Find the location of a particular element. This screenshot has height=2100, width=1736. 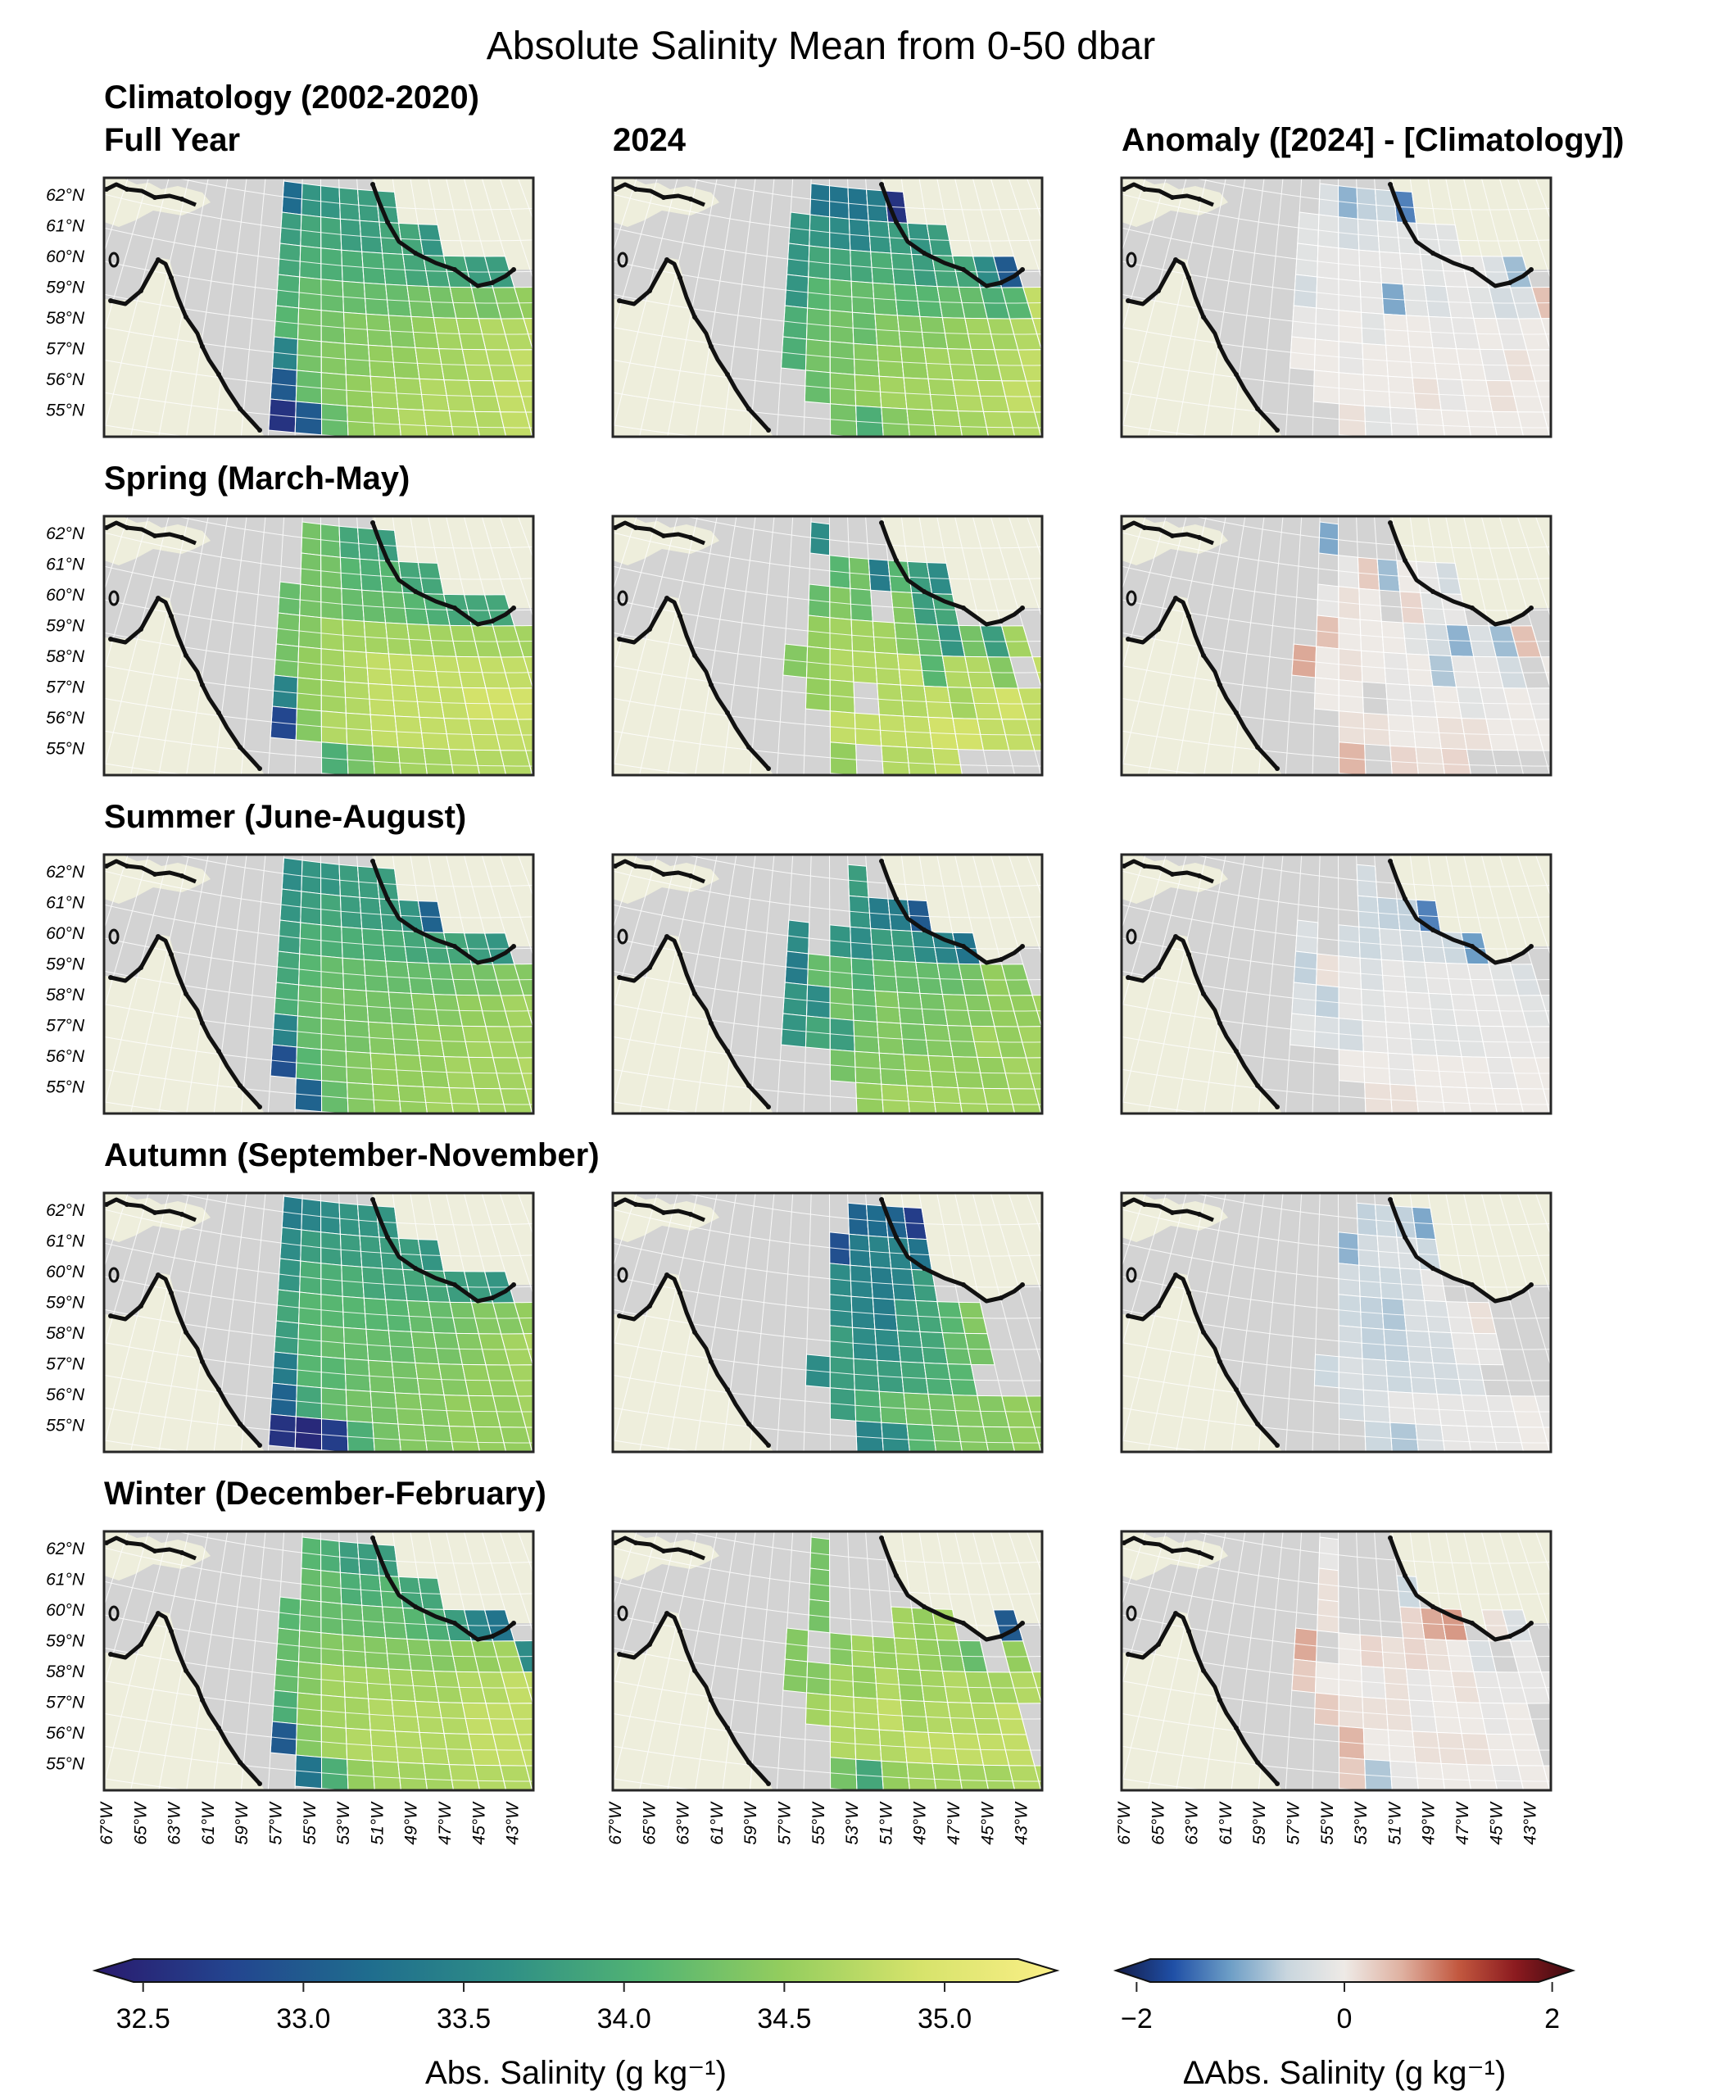

longitude-tick-label: 47°W is located at coordinates (954, 1823).